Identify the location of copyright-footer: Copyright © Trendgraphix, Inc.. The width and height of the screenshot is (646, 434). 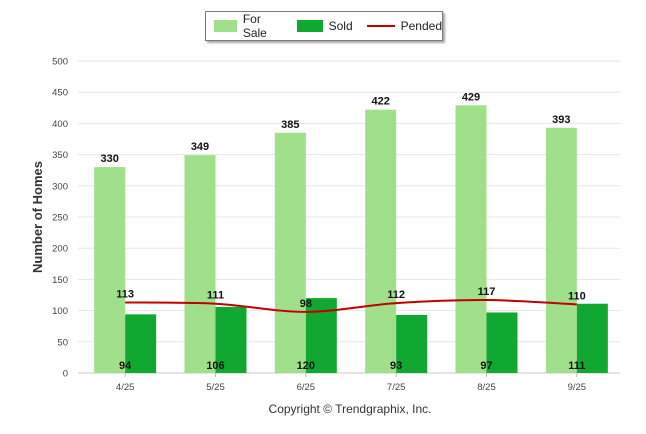
(350, 409).